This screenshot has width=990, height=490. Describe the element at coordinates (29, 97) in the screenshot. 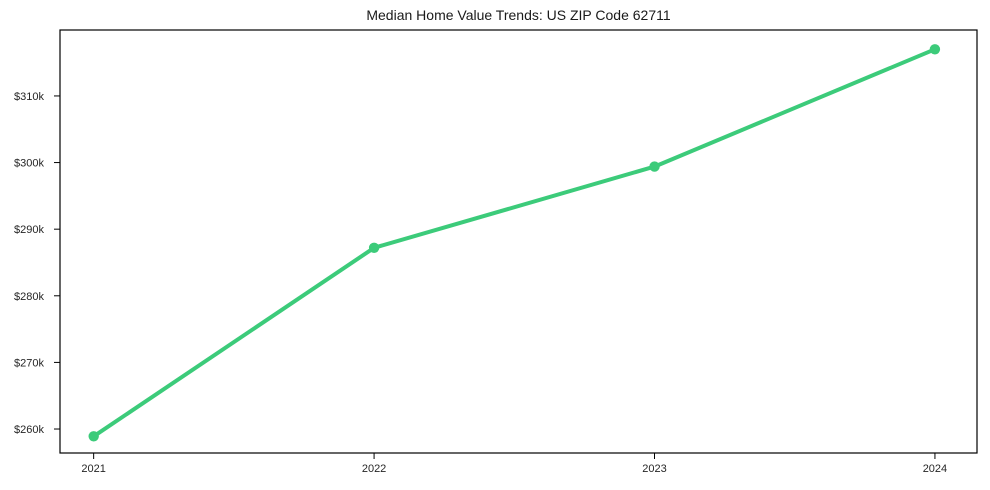

I see `y-tick-label: $310k` at that location.